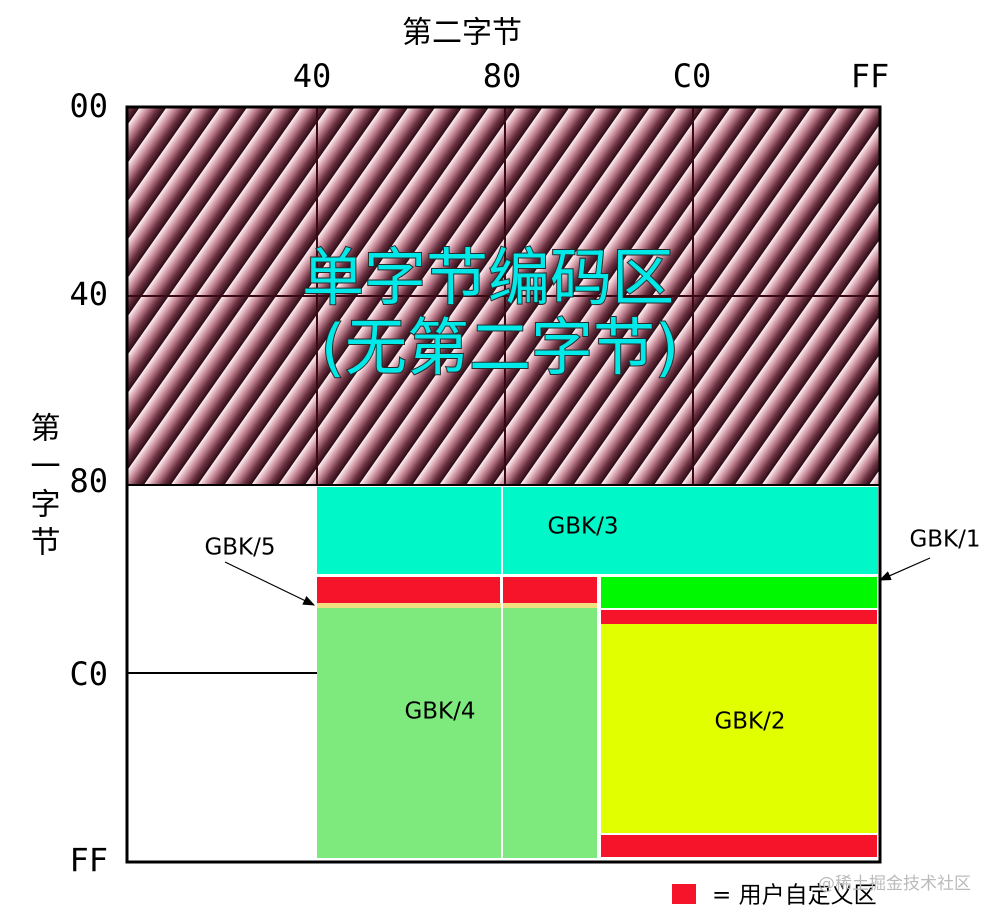  I want to click on zone-subtitle: (无第二字节), so click(500, 347).